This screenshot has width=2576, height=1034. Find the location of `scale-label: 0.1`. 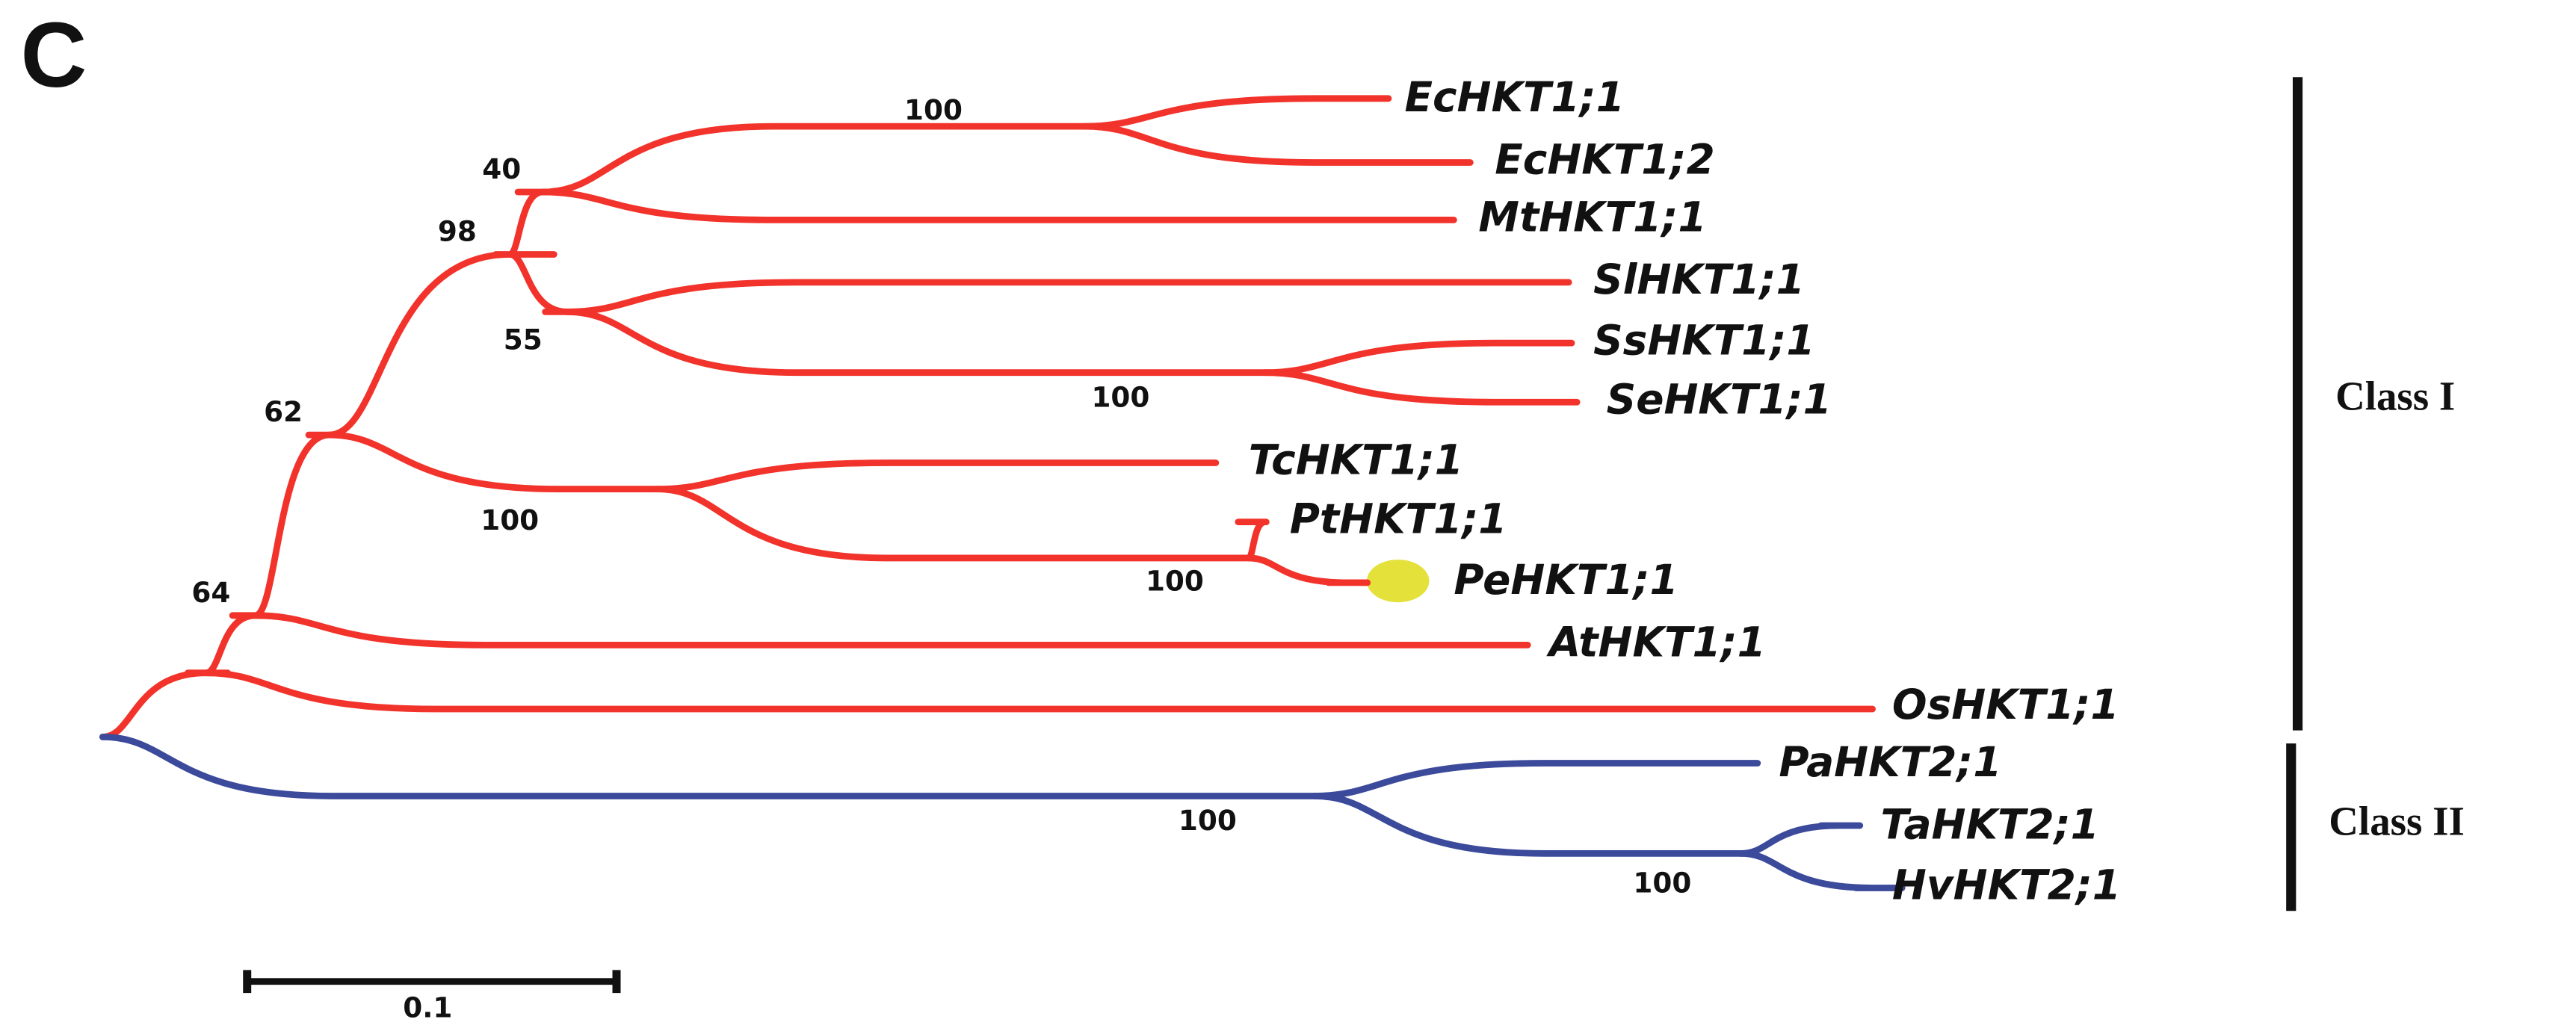

scale-label: 0.1 is located at coordinates (428, 1007).